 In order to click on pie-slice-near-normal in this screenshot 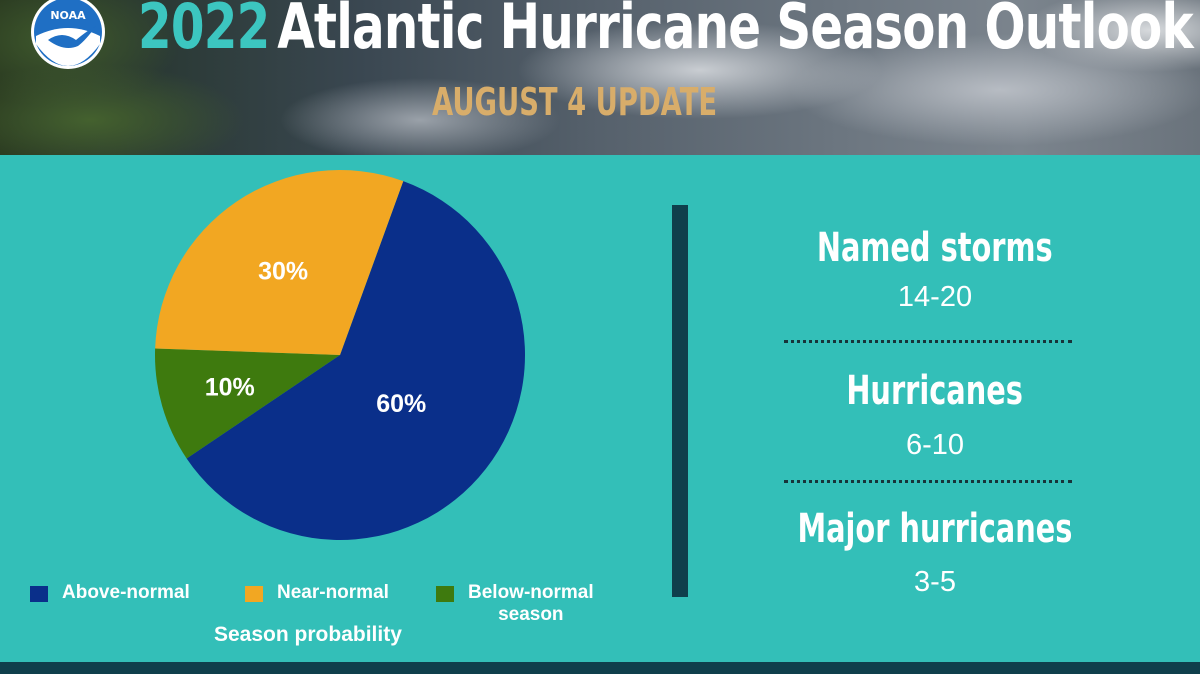, I will do `click(279, 262)`.